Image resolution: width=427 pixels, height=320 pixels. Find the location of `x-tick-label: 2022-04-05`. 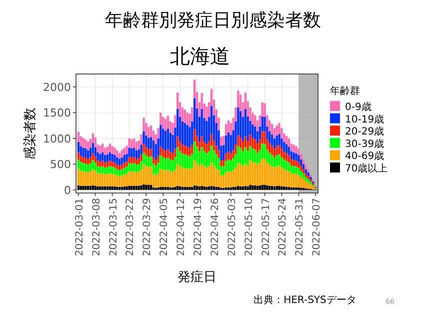

x-tick-label: 2022-04-05 is located at coordinates (164, 227).